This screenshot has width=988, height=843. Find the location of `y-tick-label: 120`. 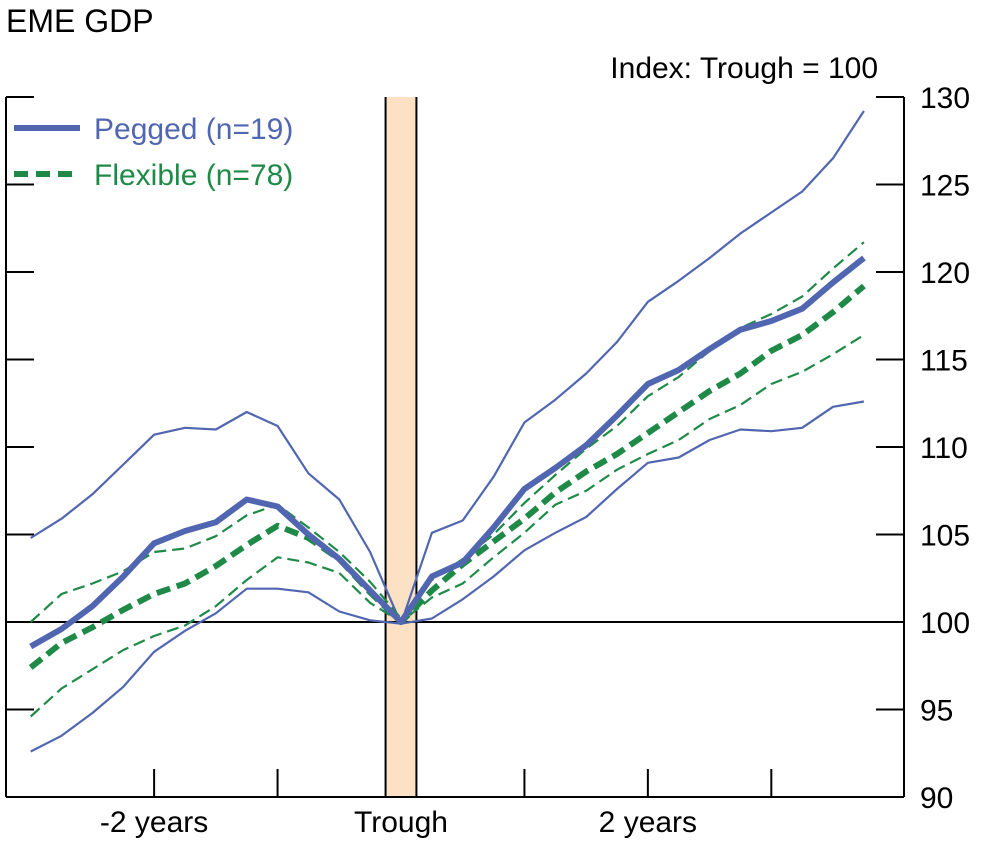

y-tick-label: 120 is located at coordinates (945, 273).